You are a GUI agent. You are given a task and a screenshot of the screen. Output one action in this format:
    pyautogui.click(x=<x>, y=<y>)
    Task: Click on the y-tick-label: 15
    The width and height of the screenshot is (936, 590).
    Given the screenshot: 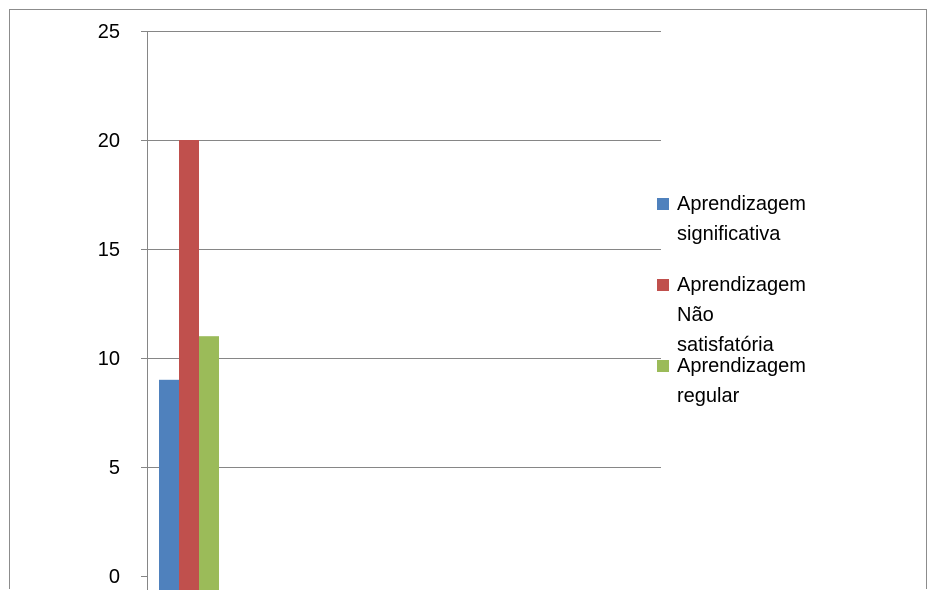 What is the action you would take?
    pyautogui.click(x=109, y=250)
    